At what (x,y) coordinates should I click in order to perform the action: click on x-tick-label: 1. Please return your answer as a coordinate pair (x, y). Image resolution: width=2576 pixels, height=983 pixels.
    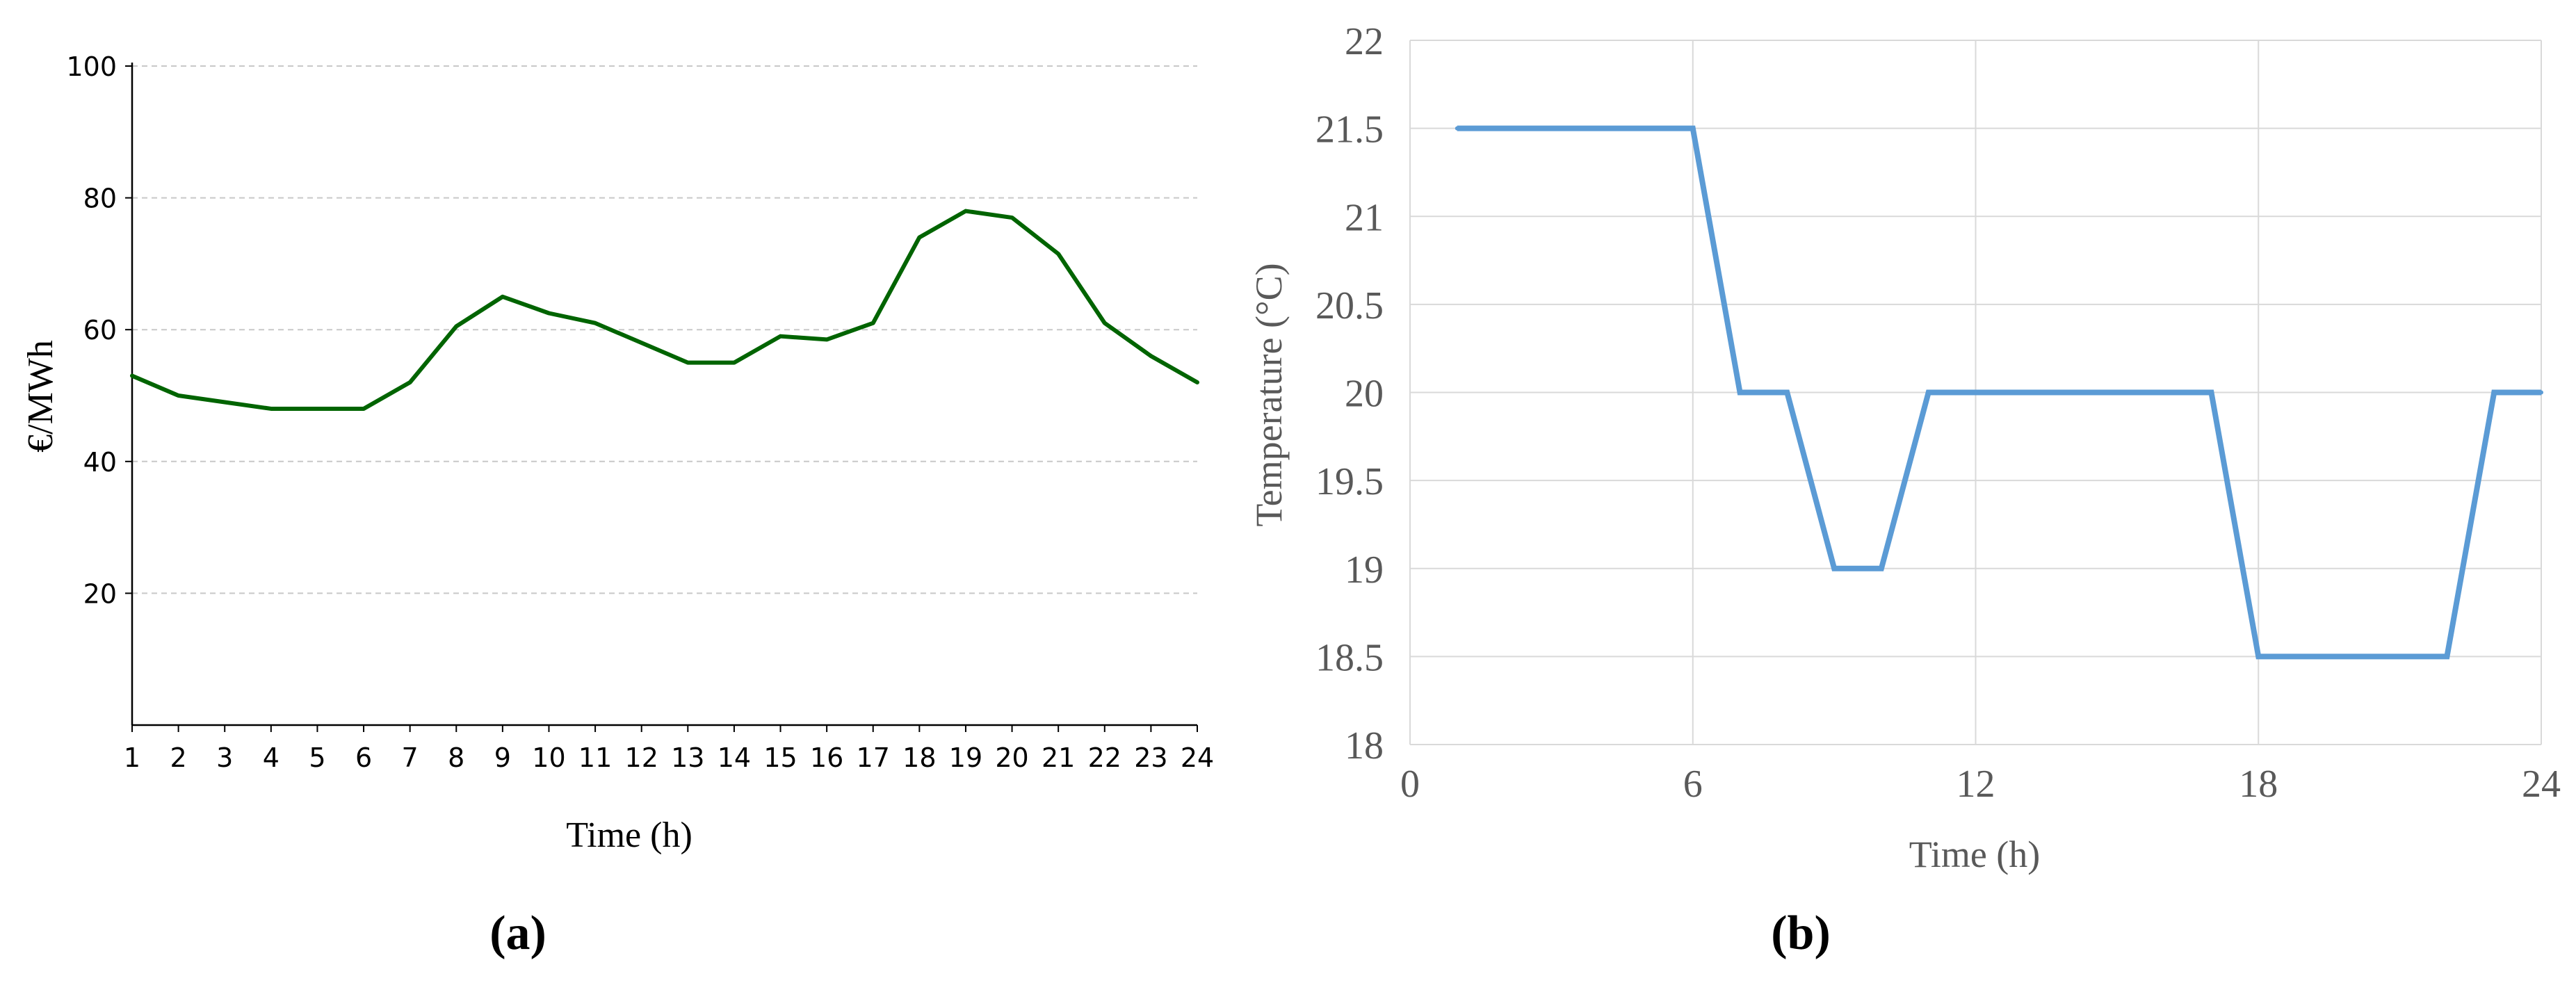
    Looking at the image, I should click on (132, 757).